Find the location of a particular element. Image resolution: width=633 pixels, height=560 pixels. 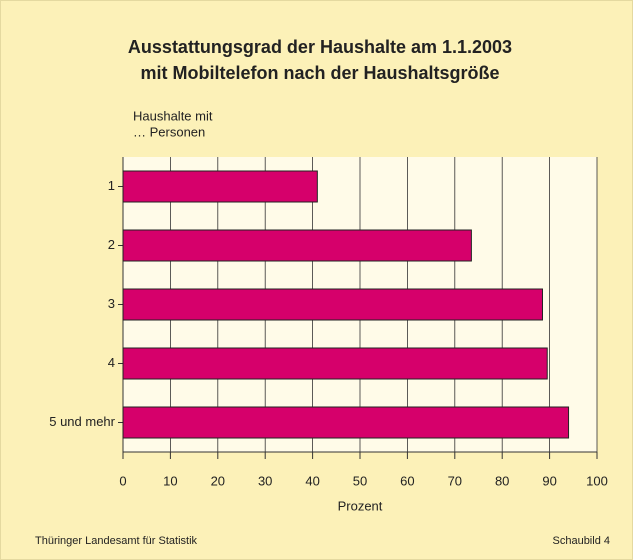

y-tick-label: 4 is located at coordinates (111, 362).